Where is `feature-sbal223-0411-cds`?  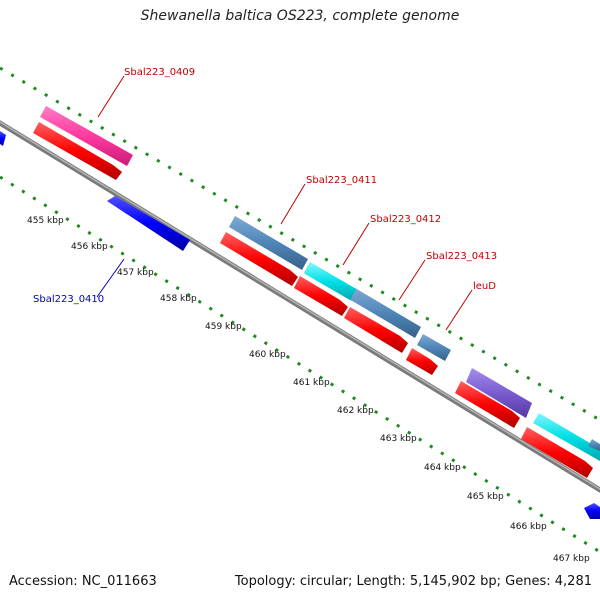
feature-sbal223-0411-cds is located at coordinates (259, 259).